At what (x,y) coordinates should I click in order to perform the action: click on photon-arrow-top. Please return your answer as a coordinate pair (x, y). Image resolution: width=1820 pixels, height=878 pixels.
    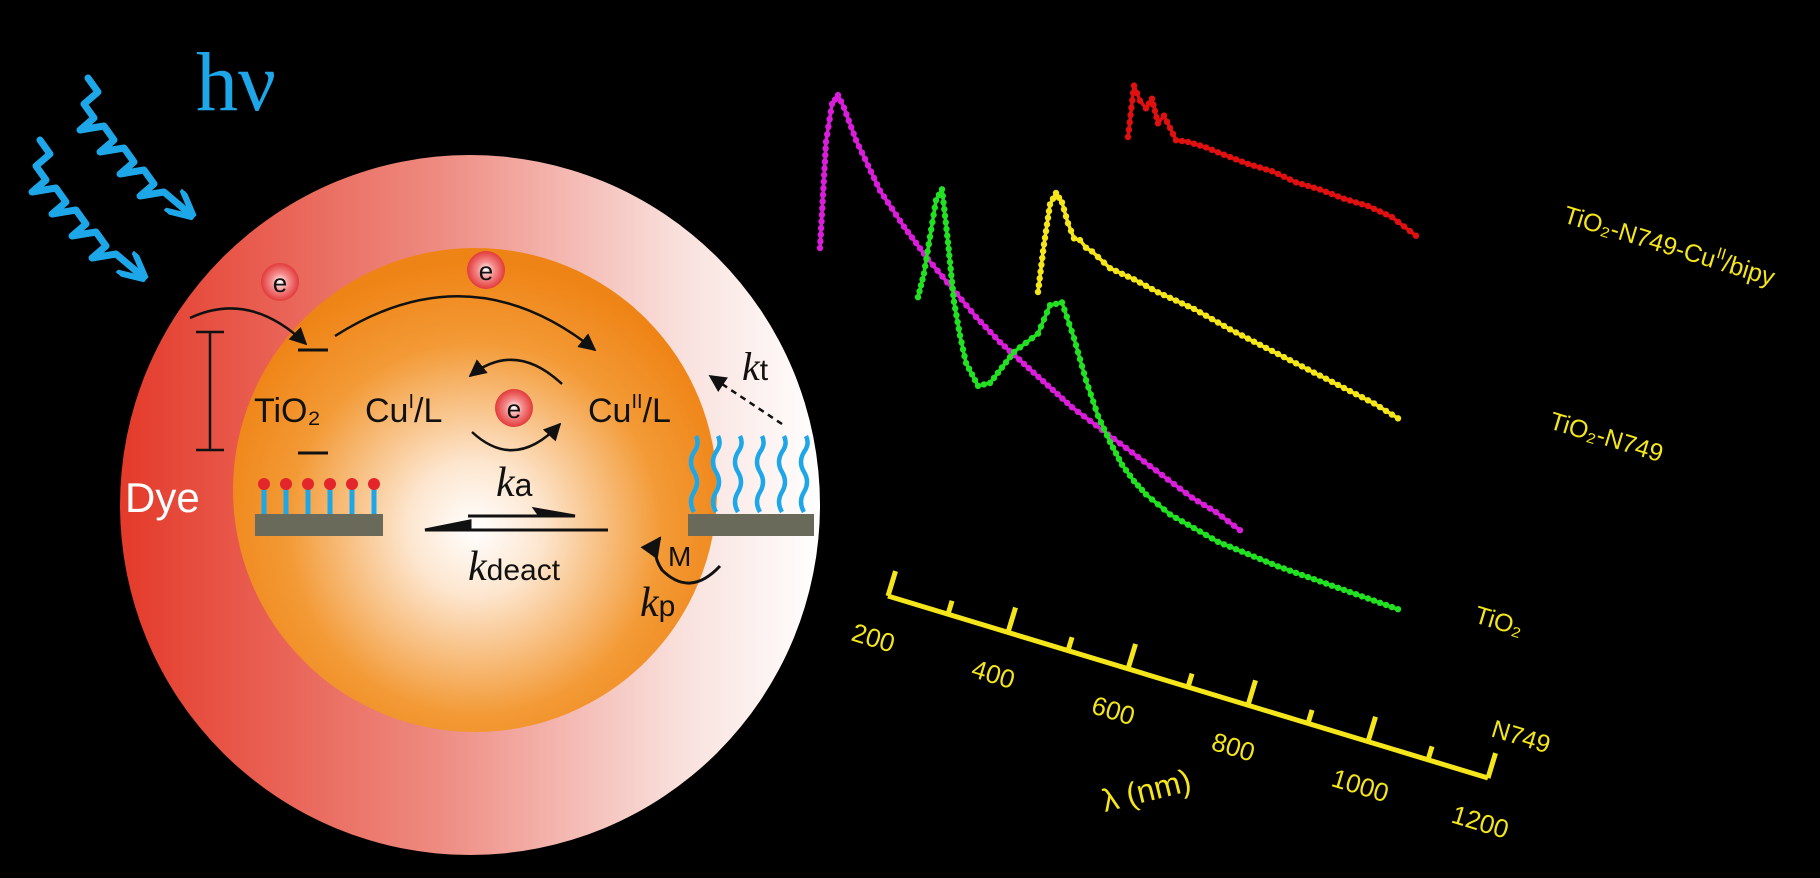
    Looking at the image, I should click on (133, 144).